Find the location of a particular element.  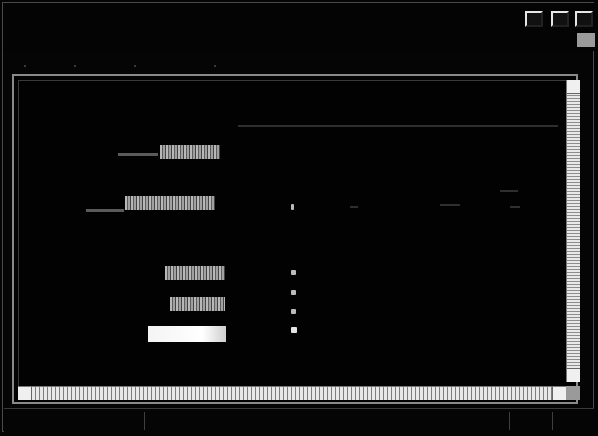

header-rule is located at coordinates (398, 126).